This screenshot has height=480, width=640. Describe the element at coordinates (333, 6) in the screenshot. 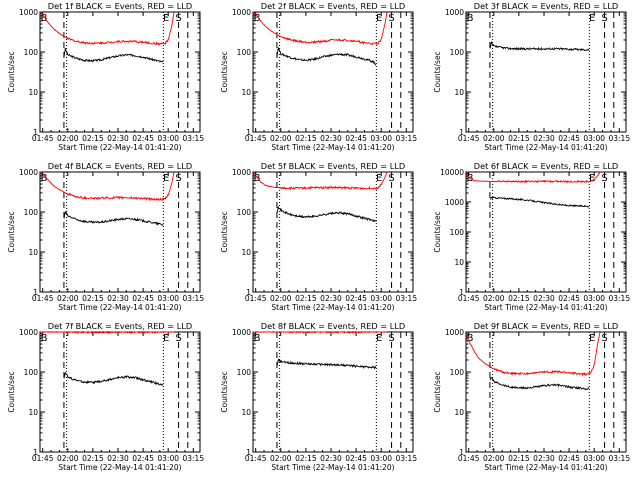

I see `panel-title: Det 2f BLACK = Events, RED = LLD` at that location.